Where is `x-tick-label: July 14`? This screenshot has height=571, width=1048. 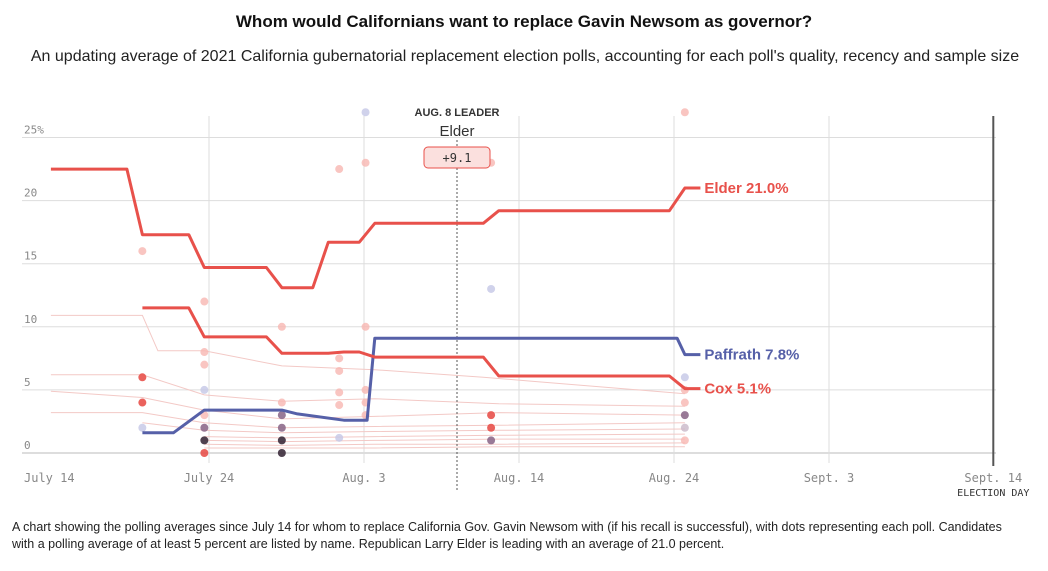
x-tick-label: July 14 is located at coordinates (49, 478).